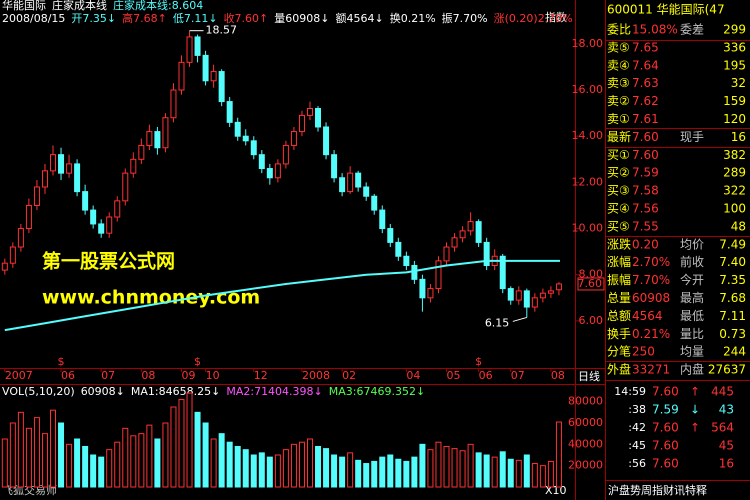 The height and width of the screenshot is (500, 750). What do you see at coordinates (666, 10) in the screenshot?
I see `quote-title: 600011 华能国际(47` at bounding box center [666, 10].